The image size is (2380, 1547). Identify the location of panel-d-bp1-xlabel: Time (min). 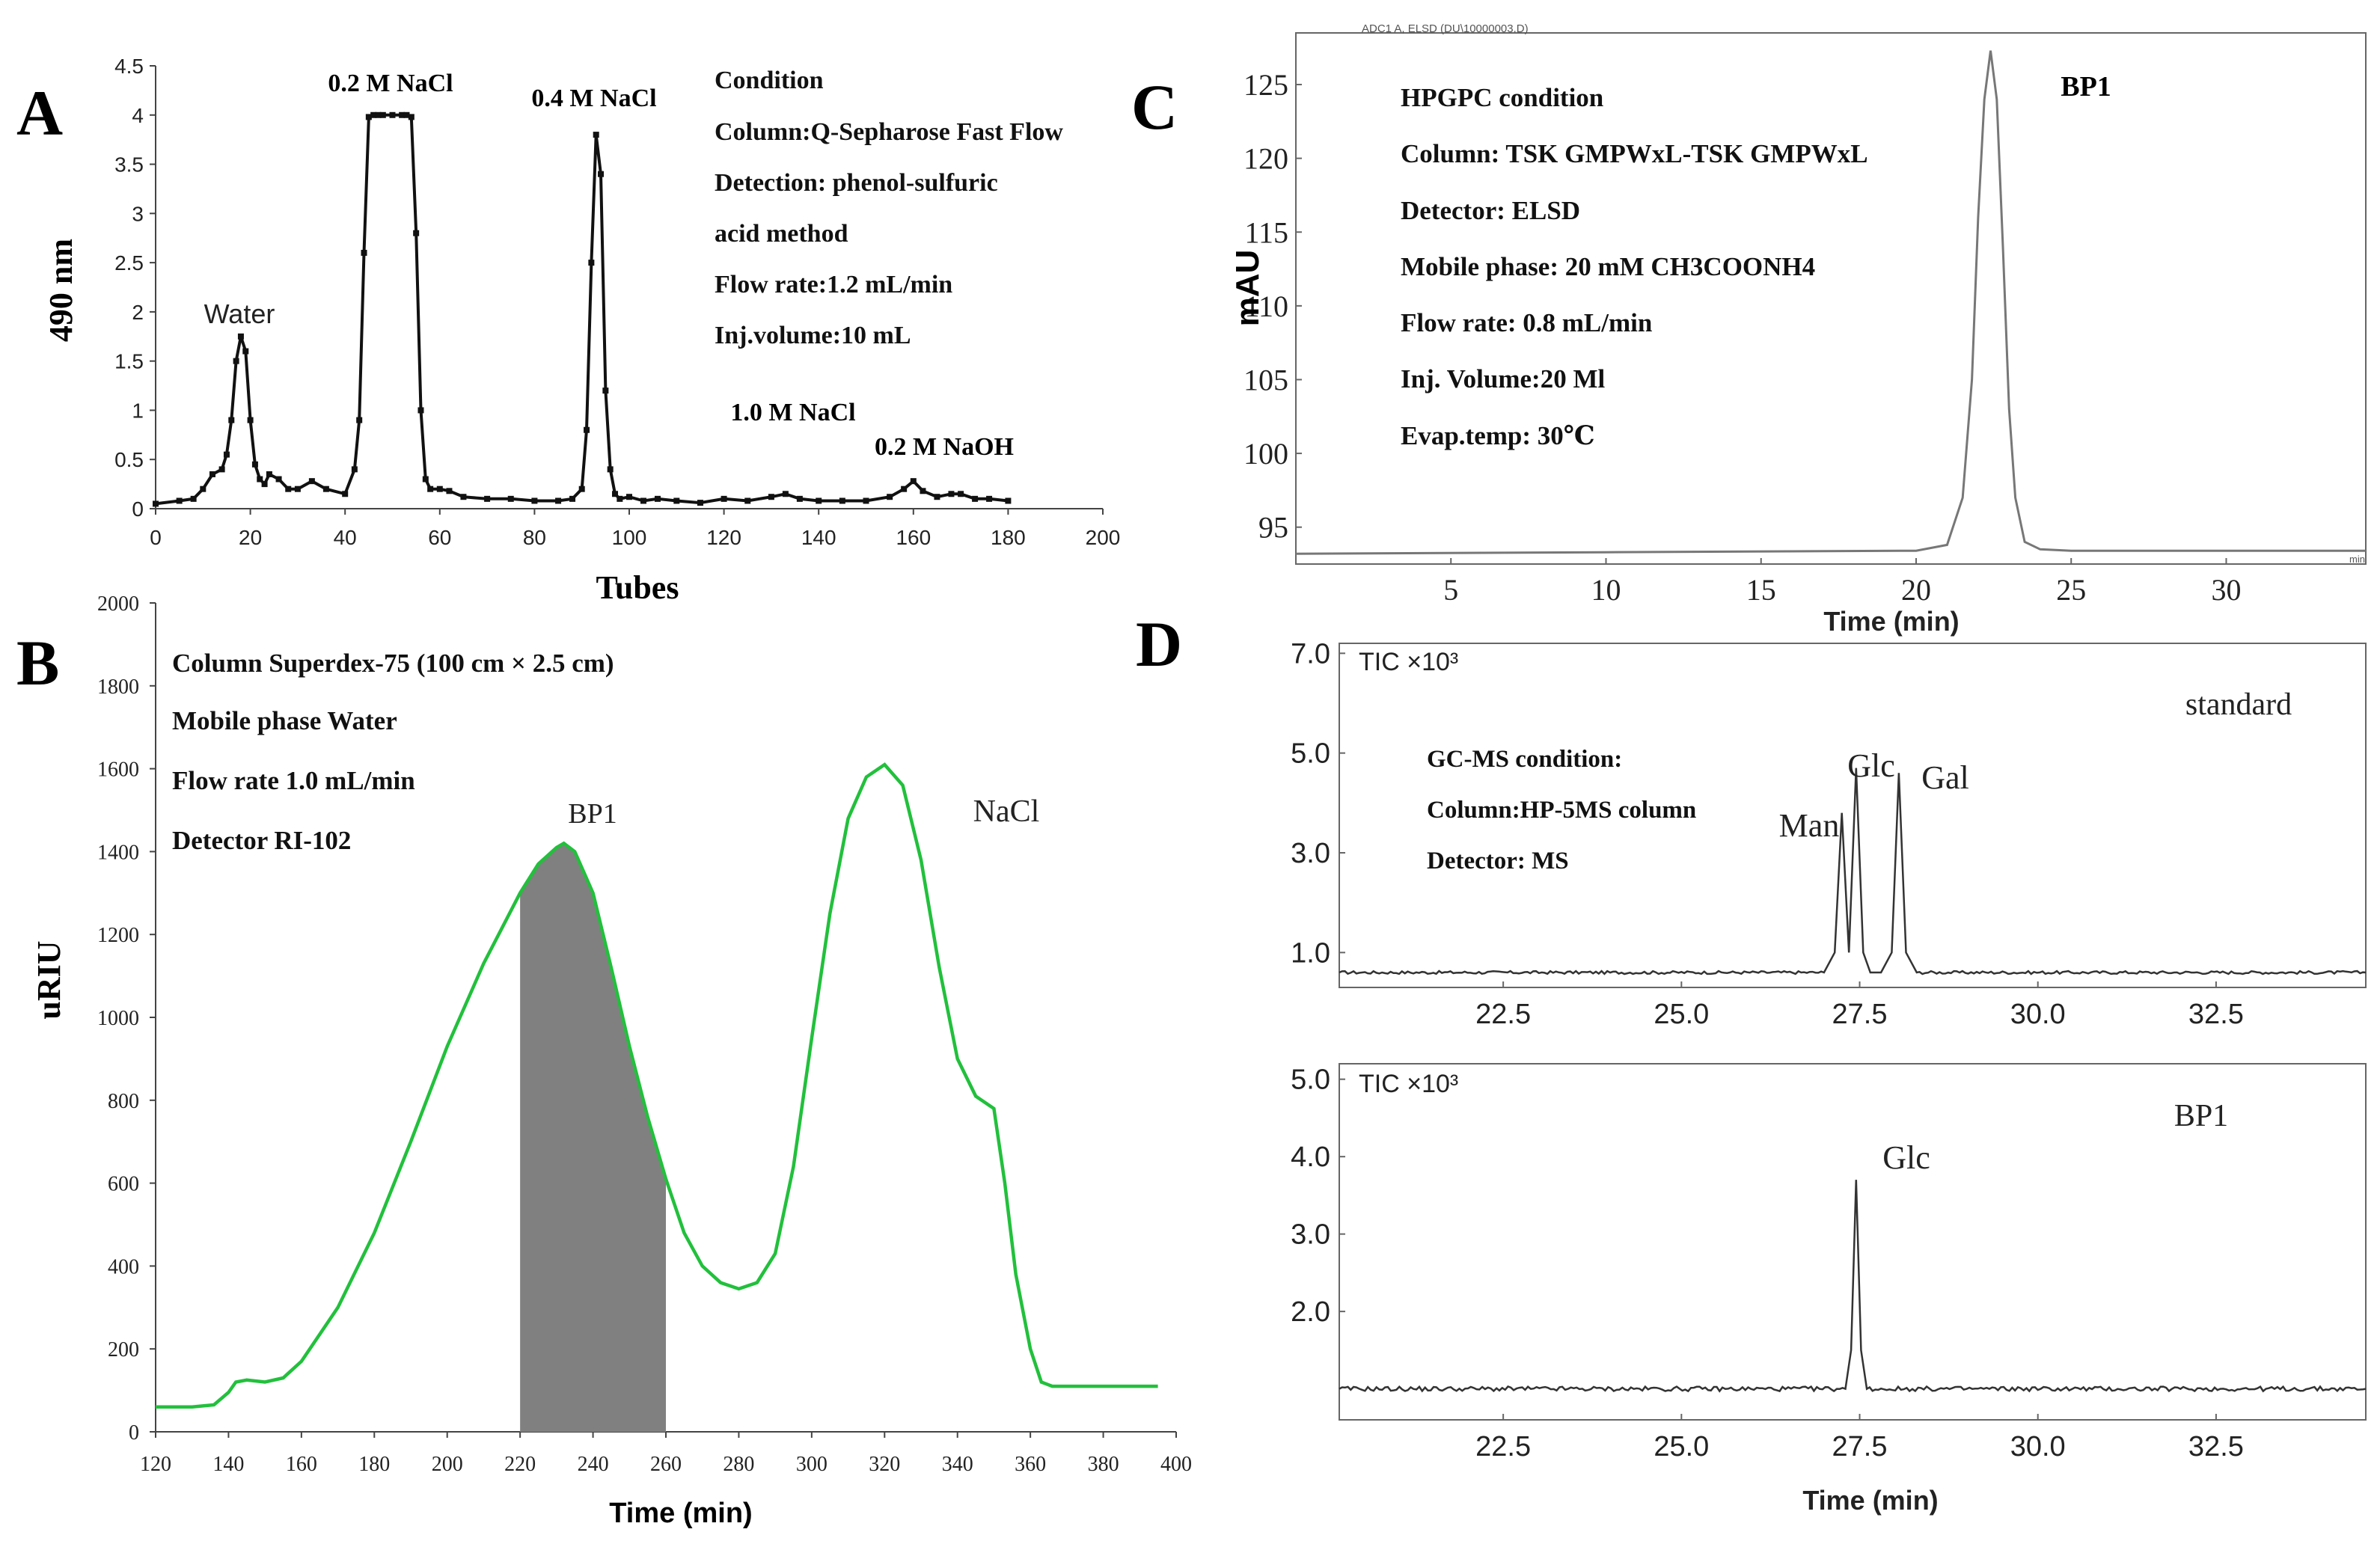
(1870, 1500).